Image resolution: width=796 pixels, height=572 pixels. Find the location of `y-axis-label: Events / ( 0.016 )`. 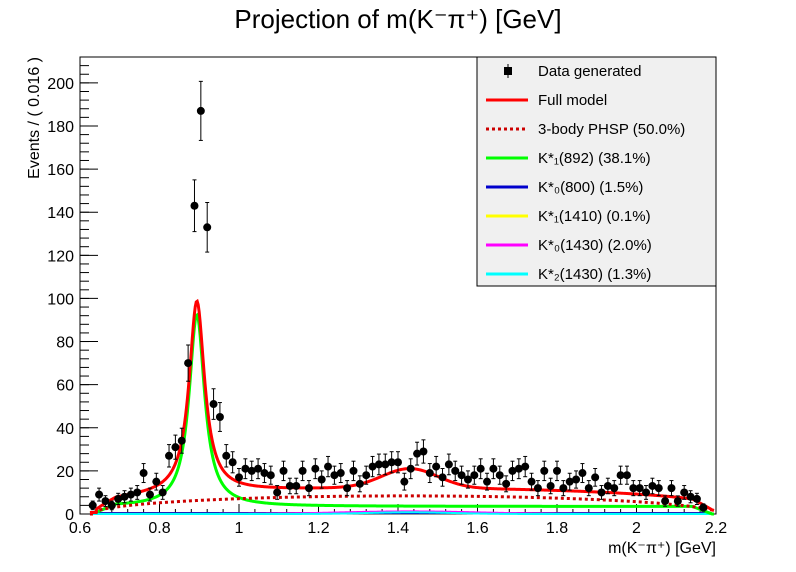

y-axis-label: Events / ( 0.016 ) is located at coordinates (34, 118).